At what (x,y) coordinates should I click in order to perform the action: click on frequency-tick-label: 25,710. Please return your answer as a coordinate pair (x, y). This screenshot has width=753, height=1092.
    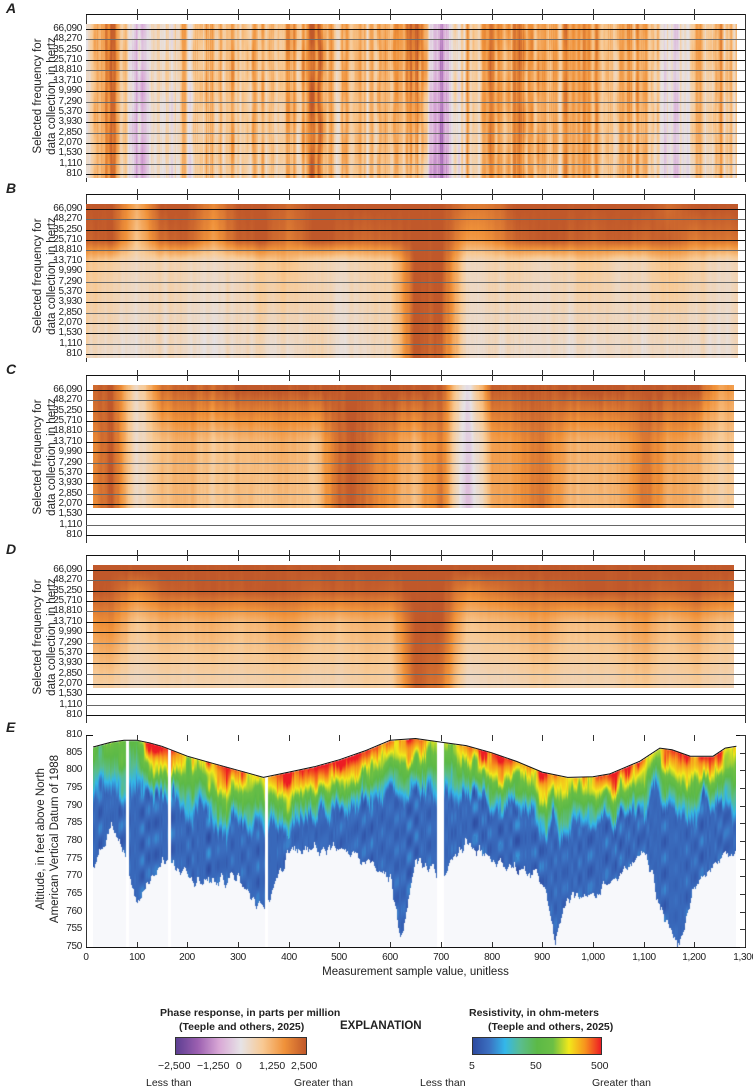
    Looking at the image, I should click on (67, 420).